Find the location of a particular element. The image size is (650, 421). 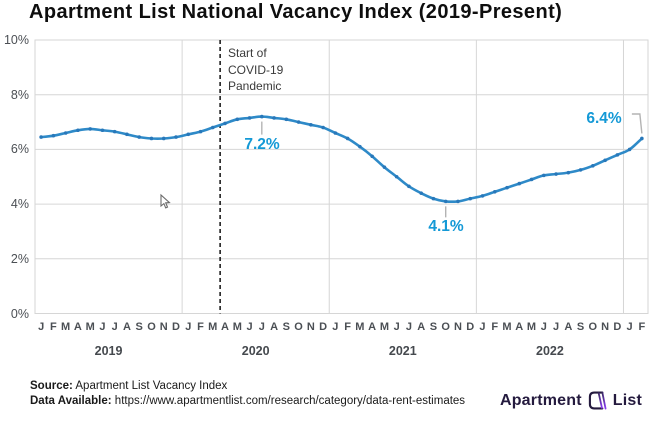

latest-value-label: 6.4% is located at coordinates (604, 118).